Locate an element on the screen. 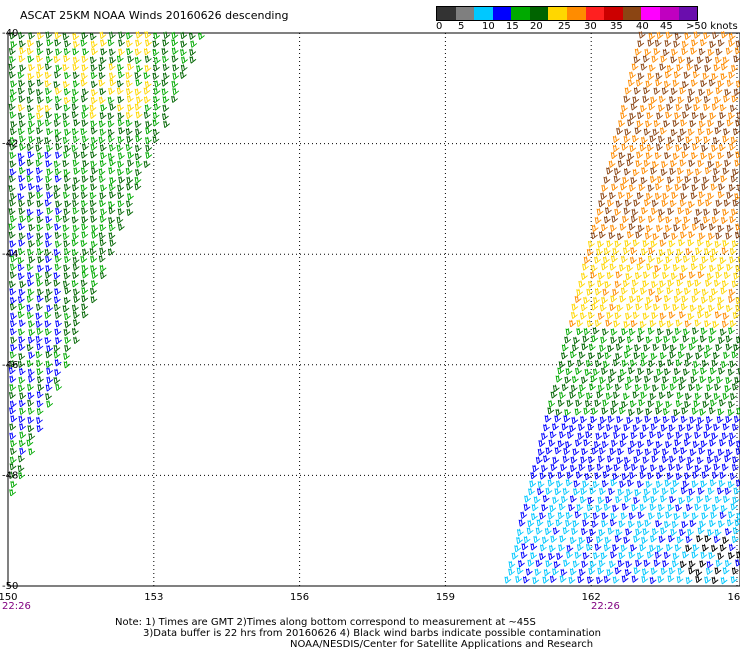  legend-label: 15 is located at coordinates (512, 26).